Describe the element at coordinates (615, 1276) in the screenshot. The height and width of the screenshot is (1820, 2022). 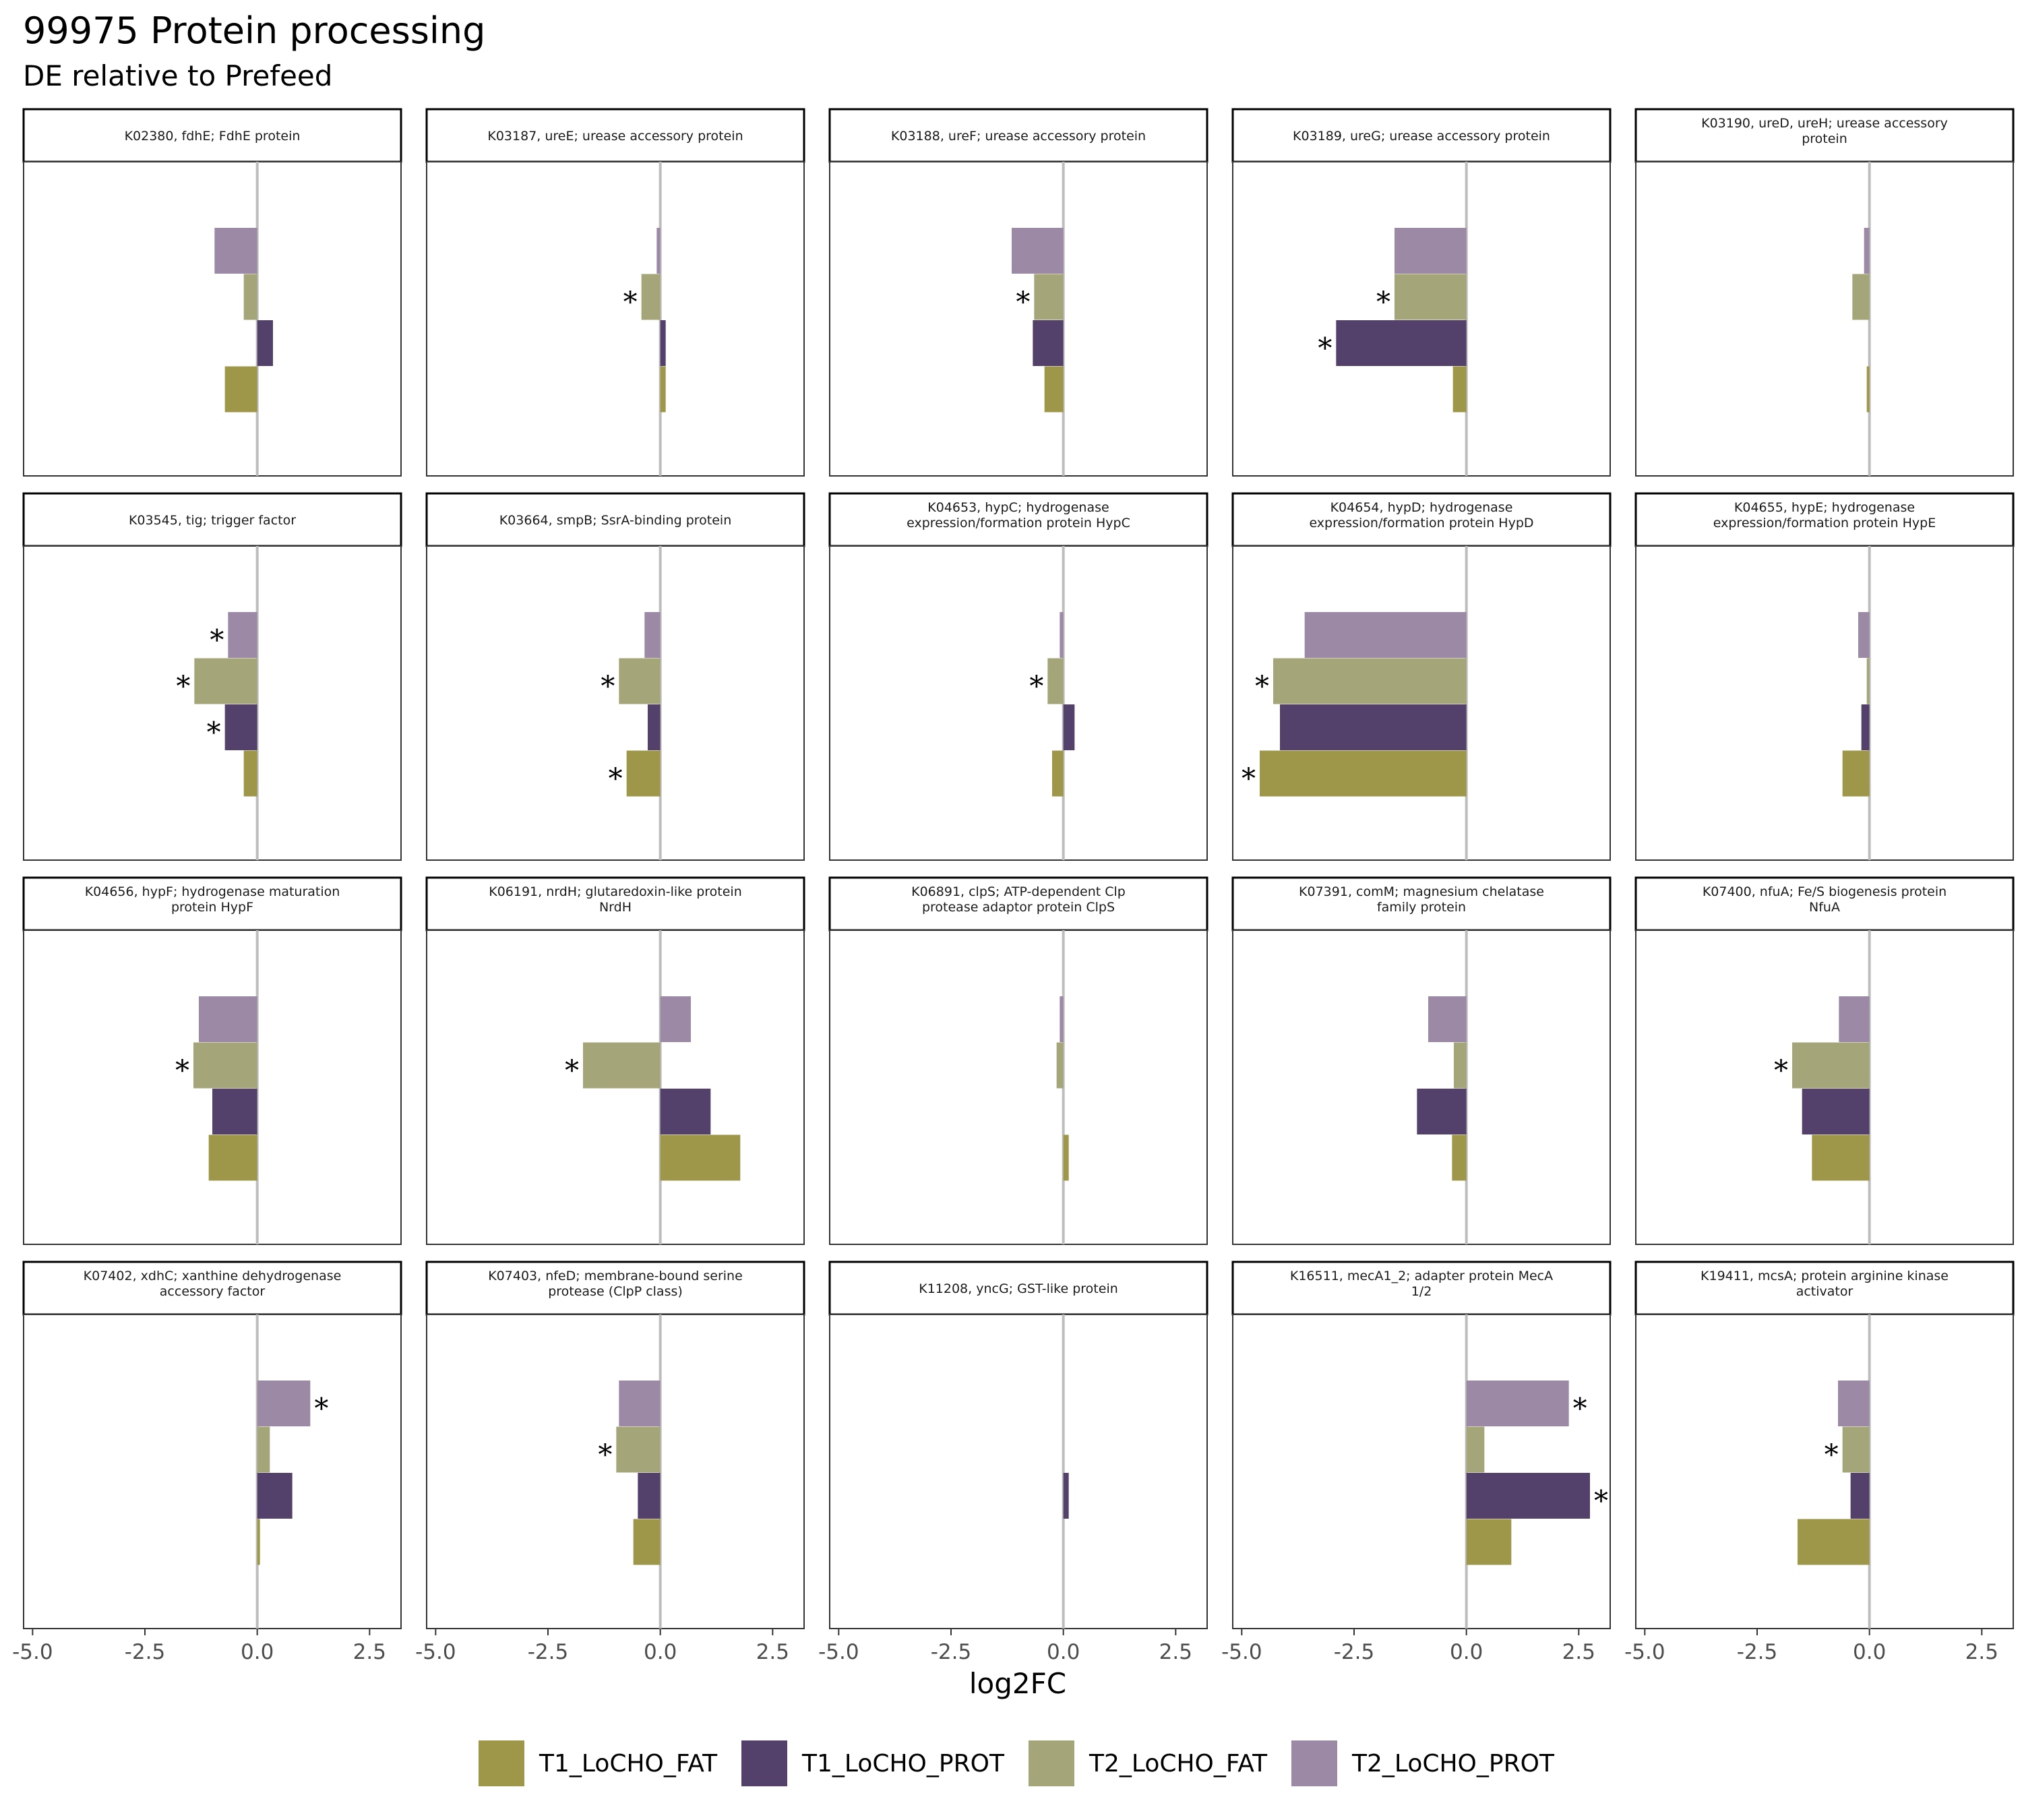
I see `facet-title: K07403, nfeD; membrane-bound serine` at that location.